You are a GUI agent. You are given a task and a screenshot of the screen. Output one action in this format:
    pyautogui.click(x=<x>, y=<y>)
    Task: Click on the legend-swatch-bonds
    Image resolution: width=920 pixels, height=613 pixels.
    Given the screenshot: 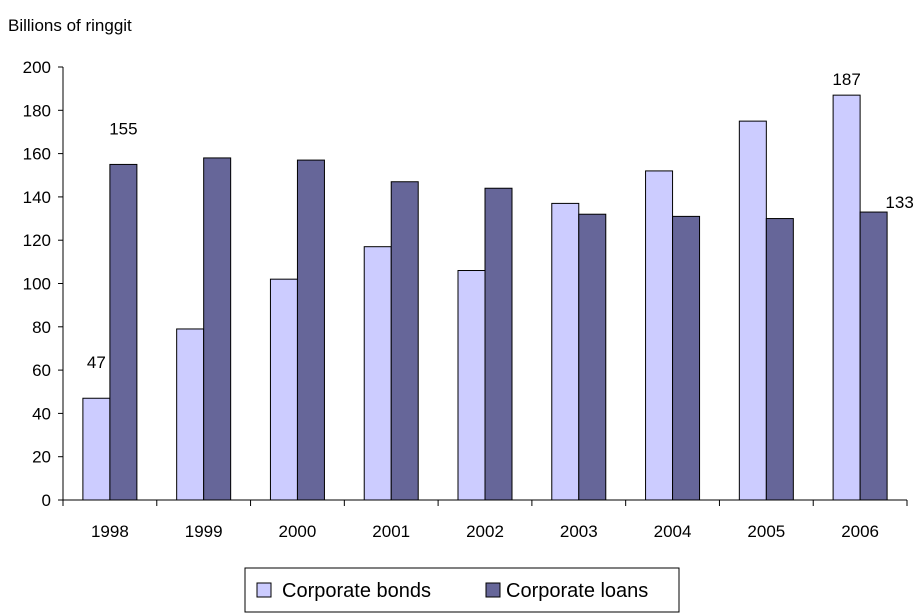 What is the action you would take?
    pyautogui.click(x=264, y=590)
    